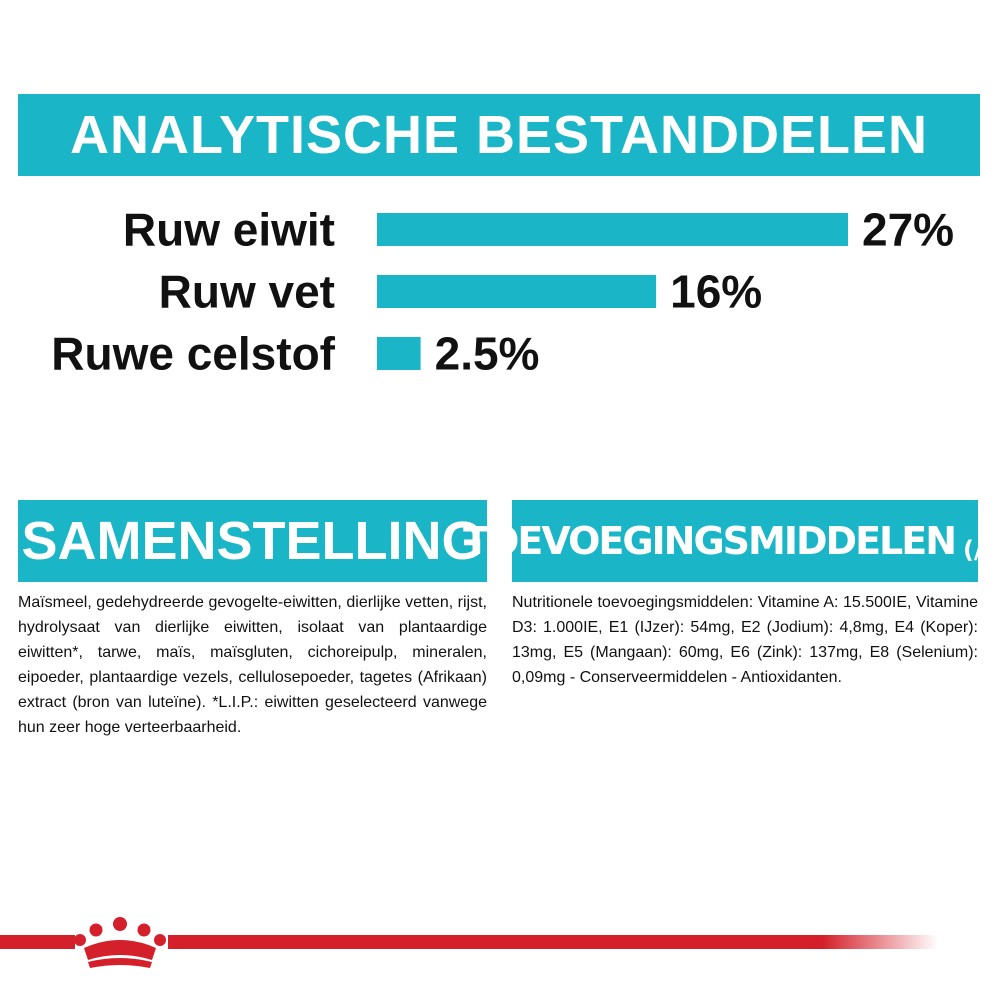 The image size is (1000, 1000). Describe the element at coordinates (487, 354) in the screenshot. I see `value-label: 2.5%` at that location.